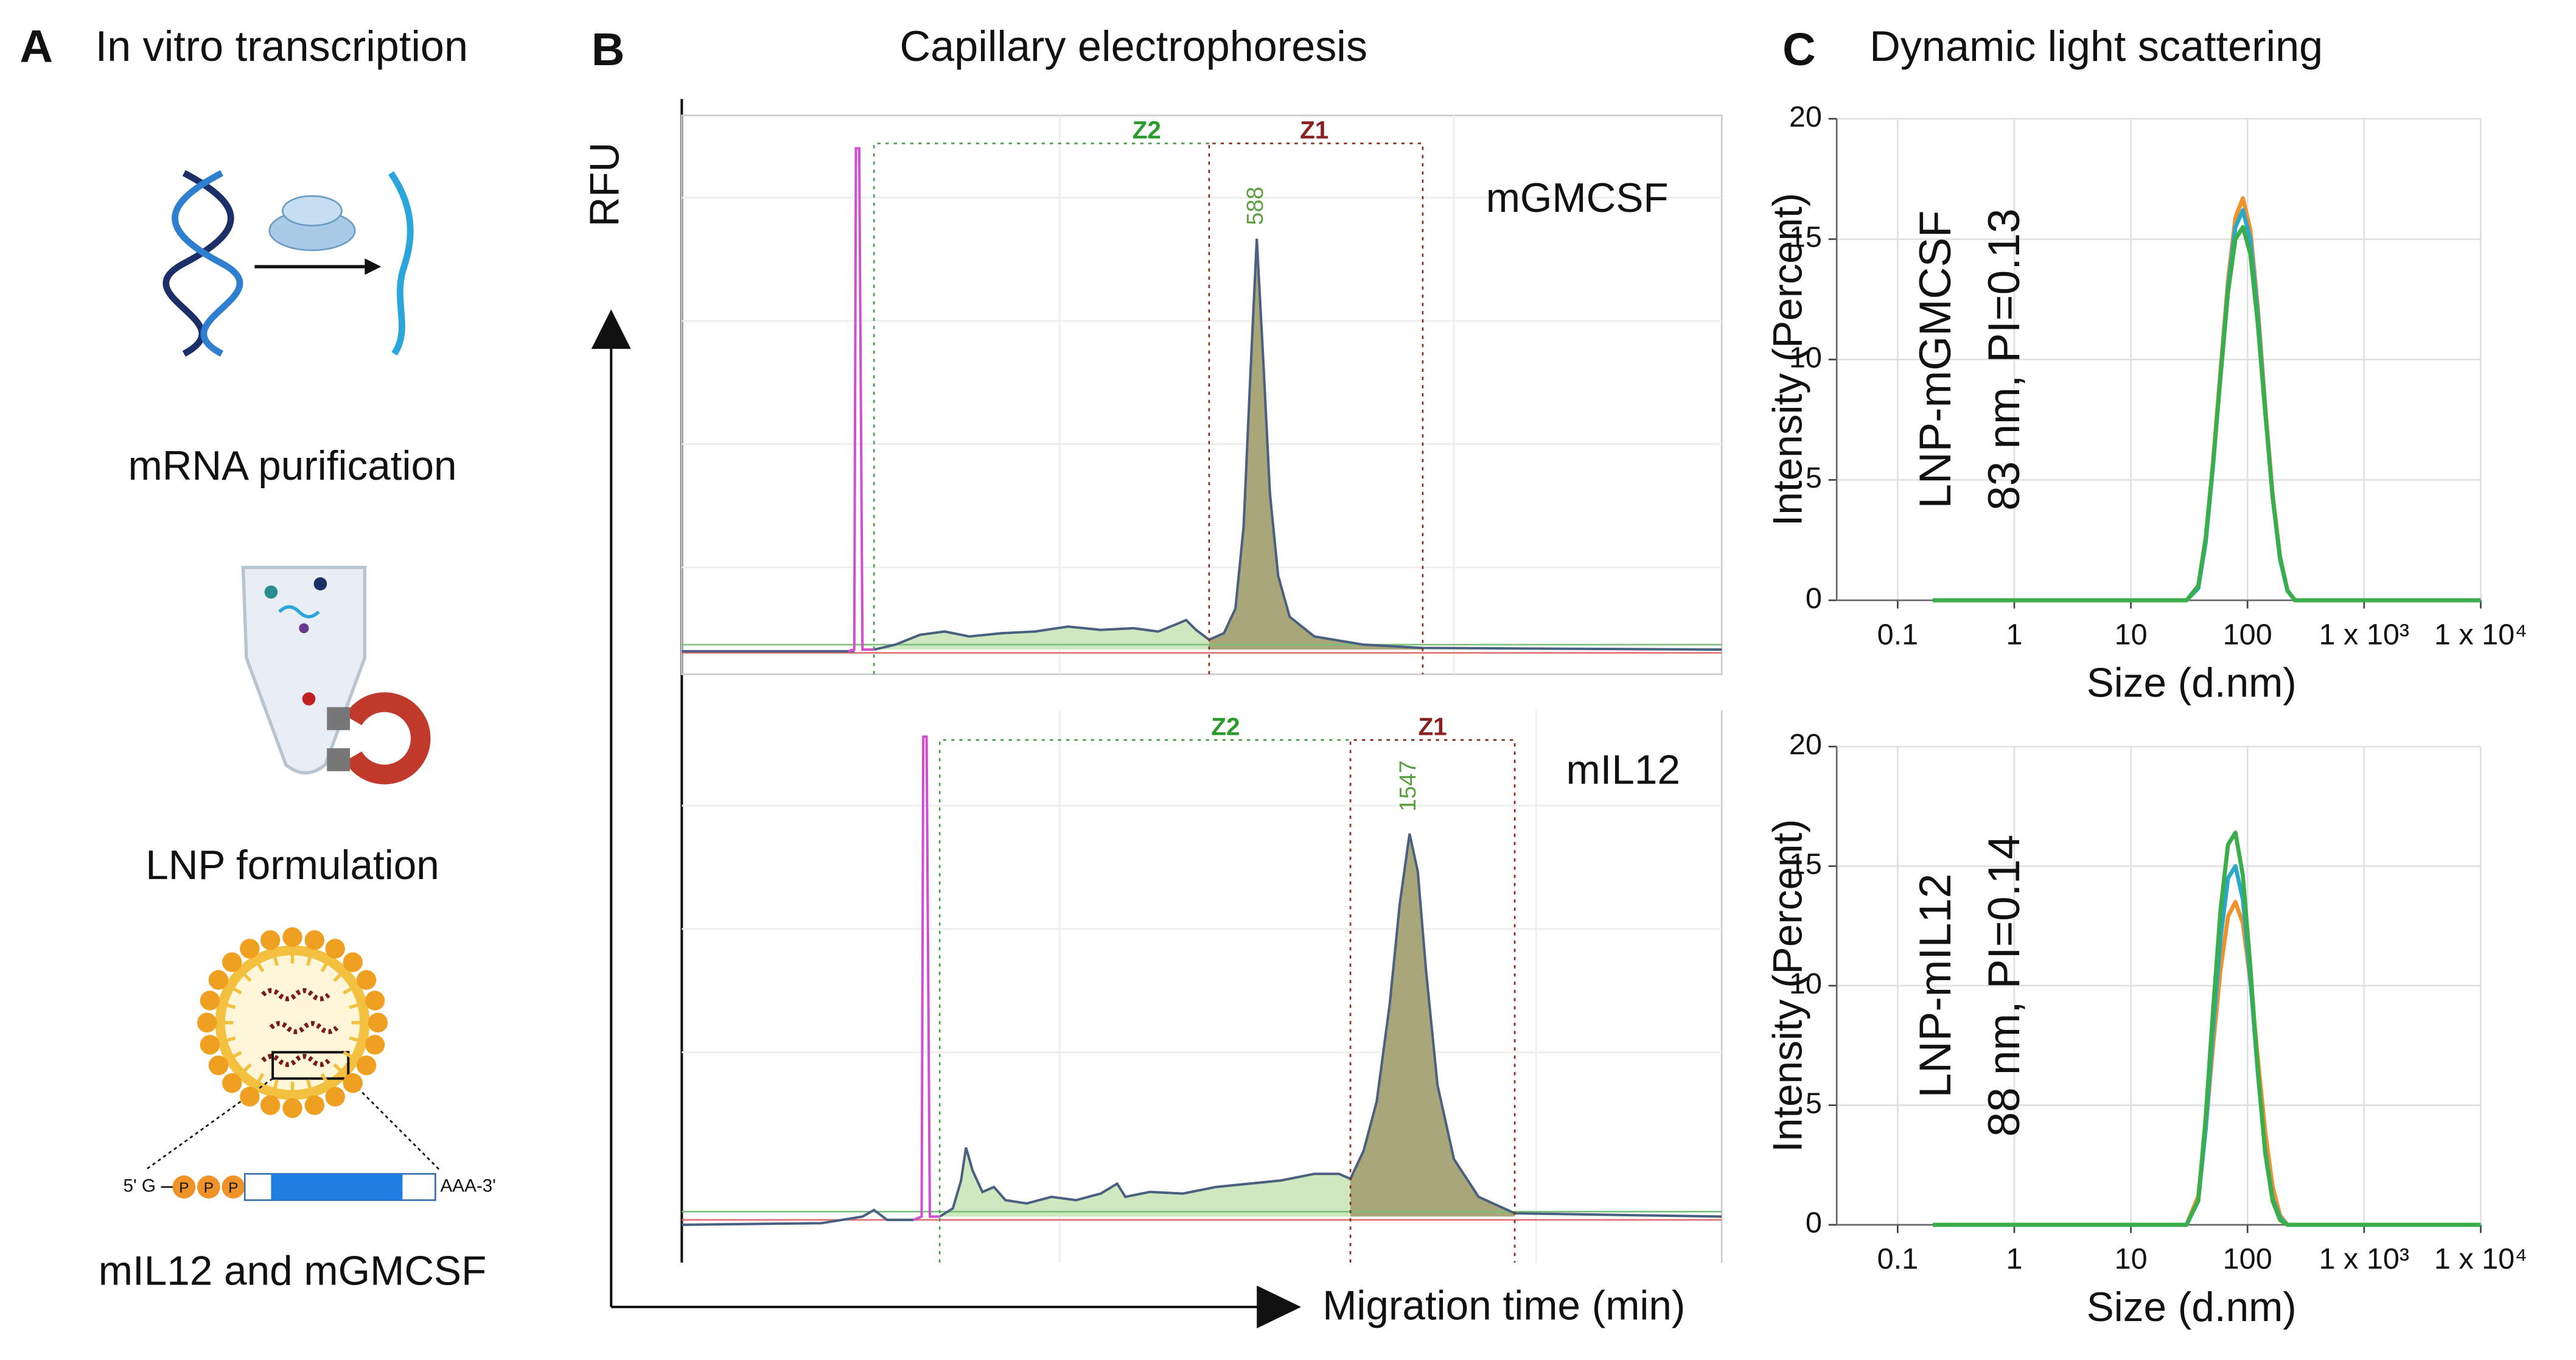 The width and height of the screenshot is (2576, 1360). I want to click on lane-name: mIL12, so click(1623, 770).